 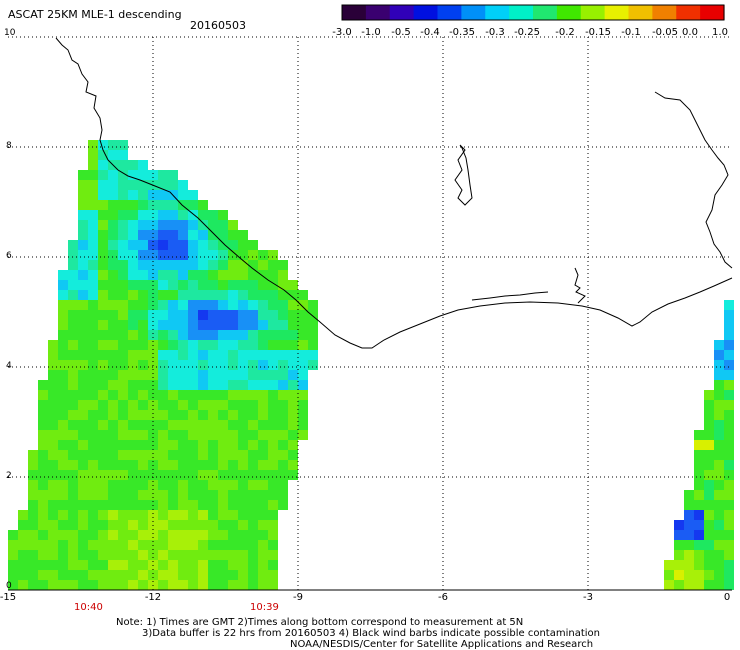 What do you see at coordinates (588, 597) in the screenshot?
I see `x-tick-minus3: -3` at bounding box center [588, 597].